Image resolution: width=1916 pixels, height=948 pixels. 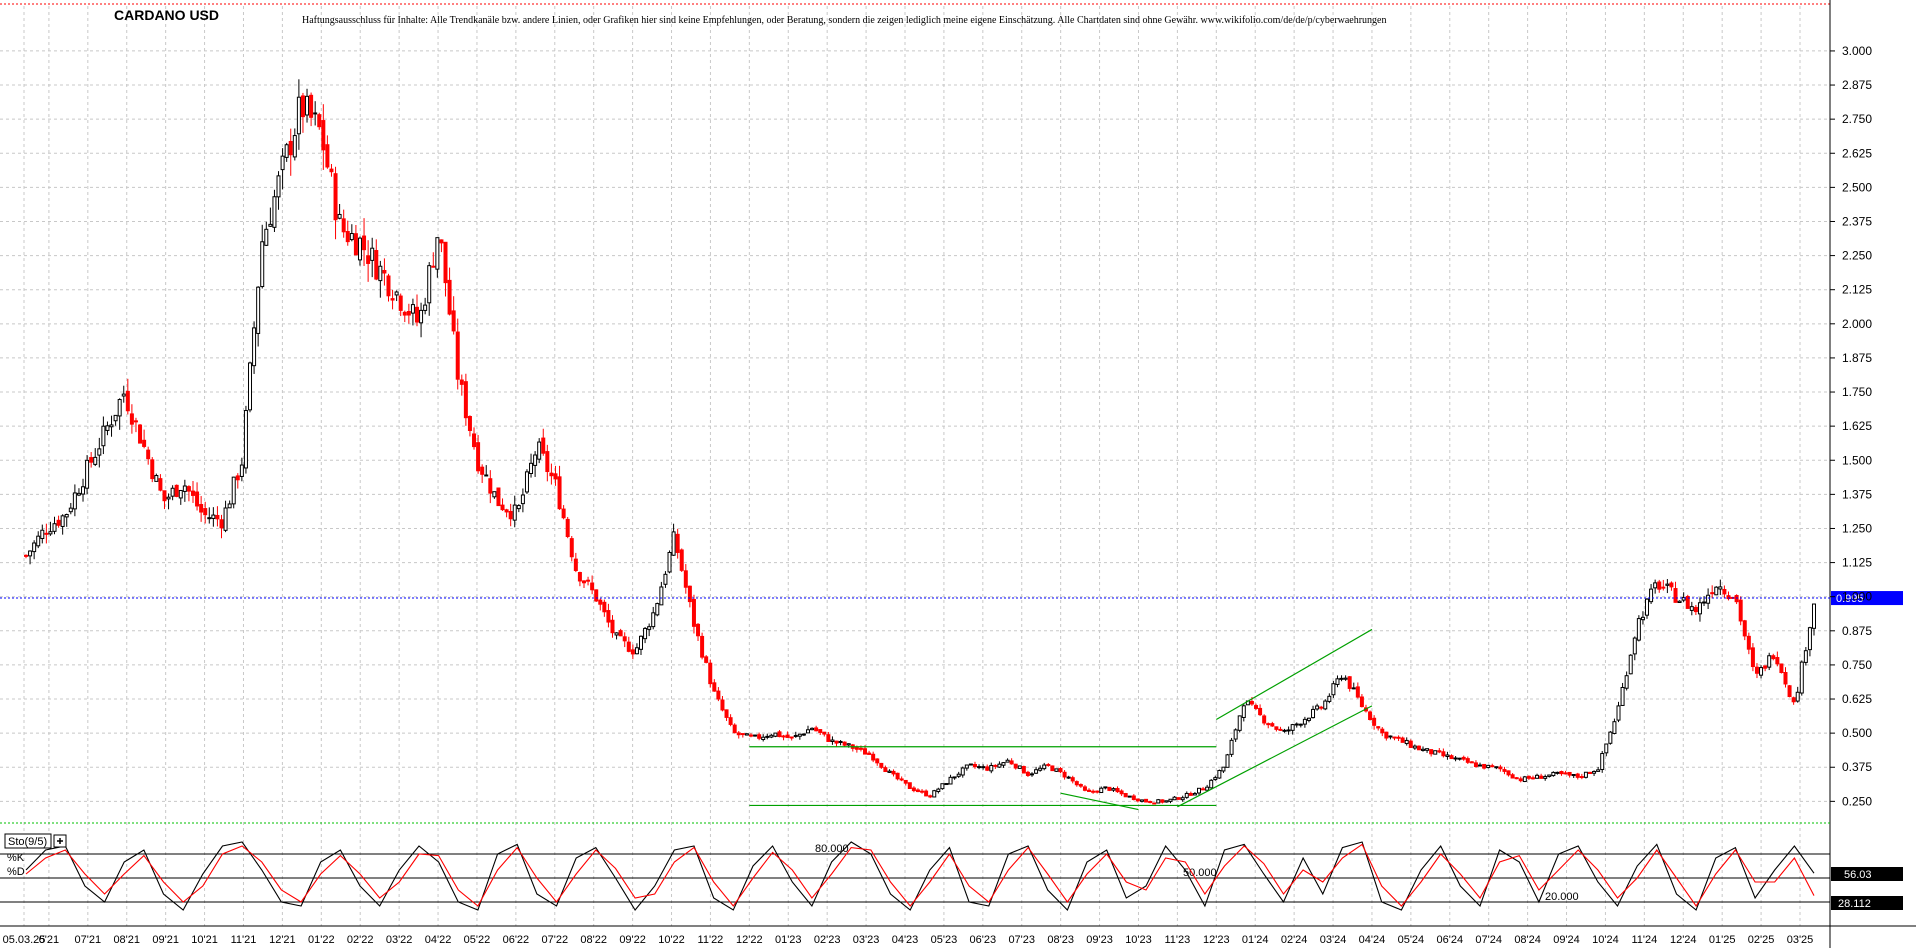 I want to click on y-tick-label: 0.625, so click(x=1857, y=699).